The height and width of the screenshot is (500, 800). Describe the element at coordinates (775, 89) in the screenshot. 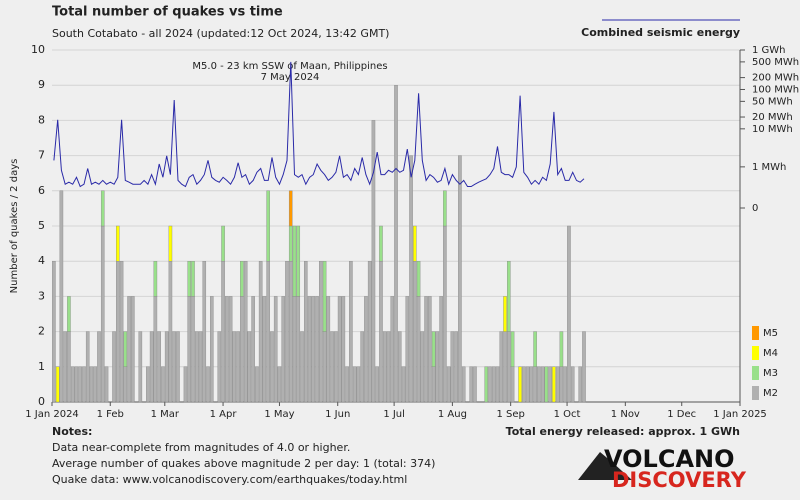

I see `y2-tick-label: 100 MWh` at that location.